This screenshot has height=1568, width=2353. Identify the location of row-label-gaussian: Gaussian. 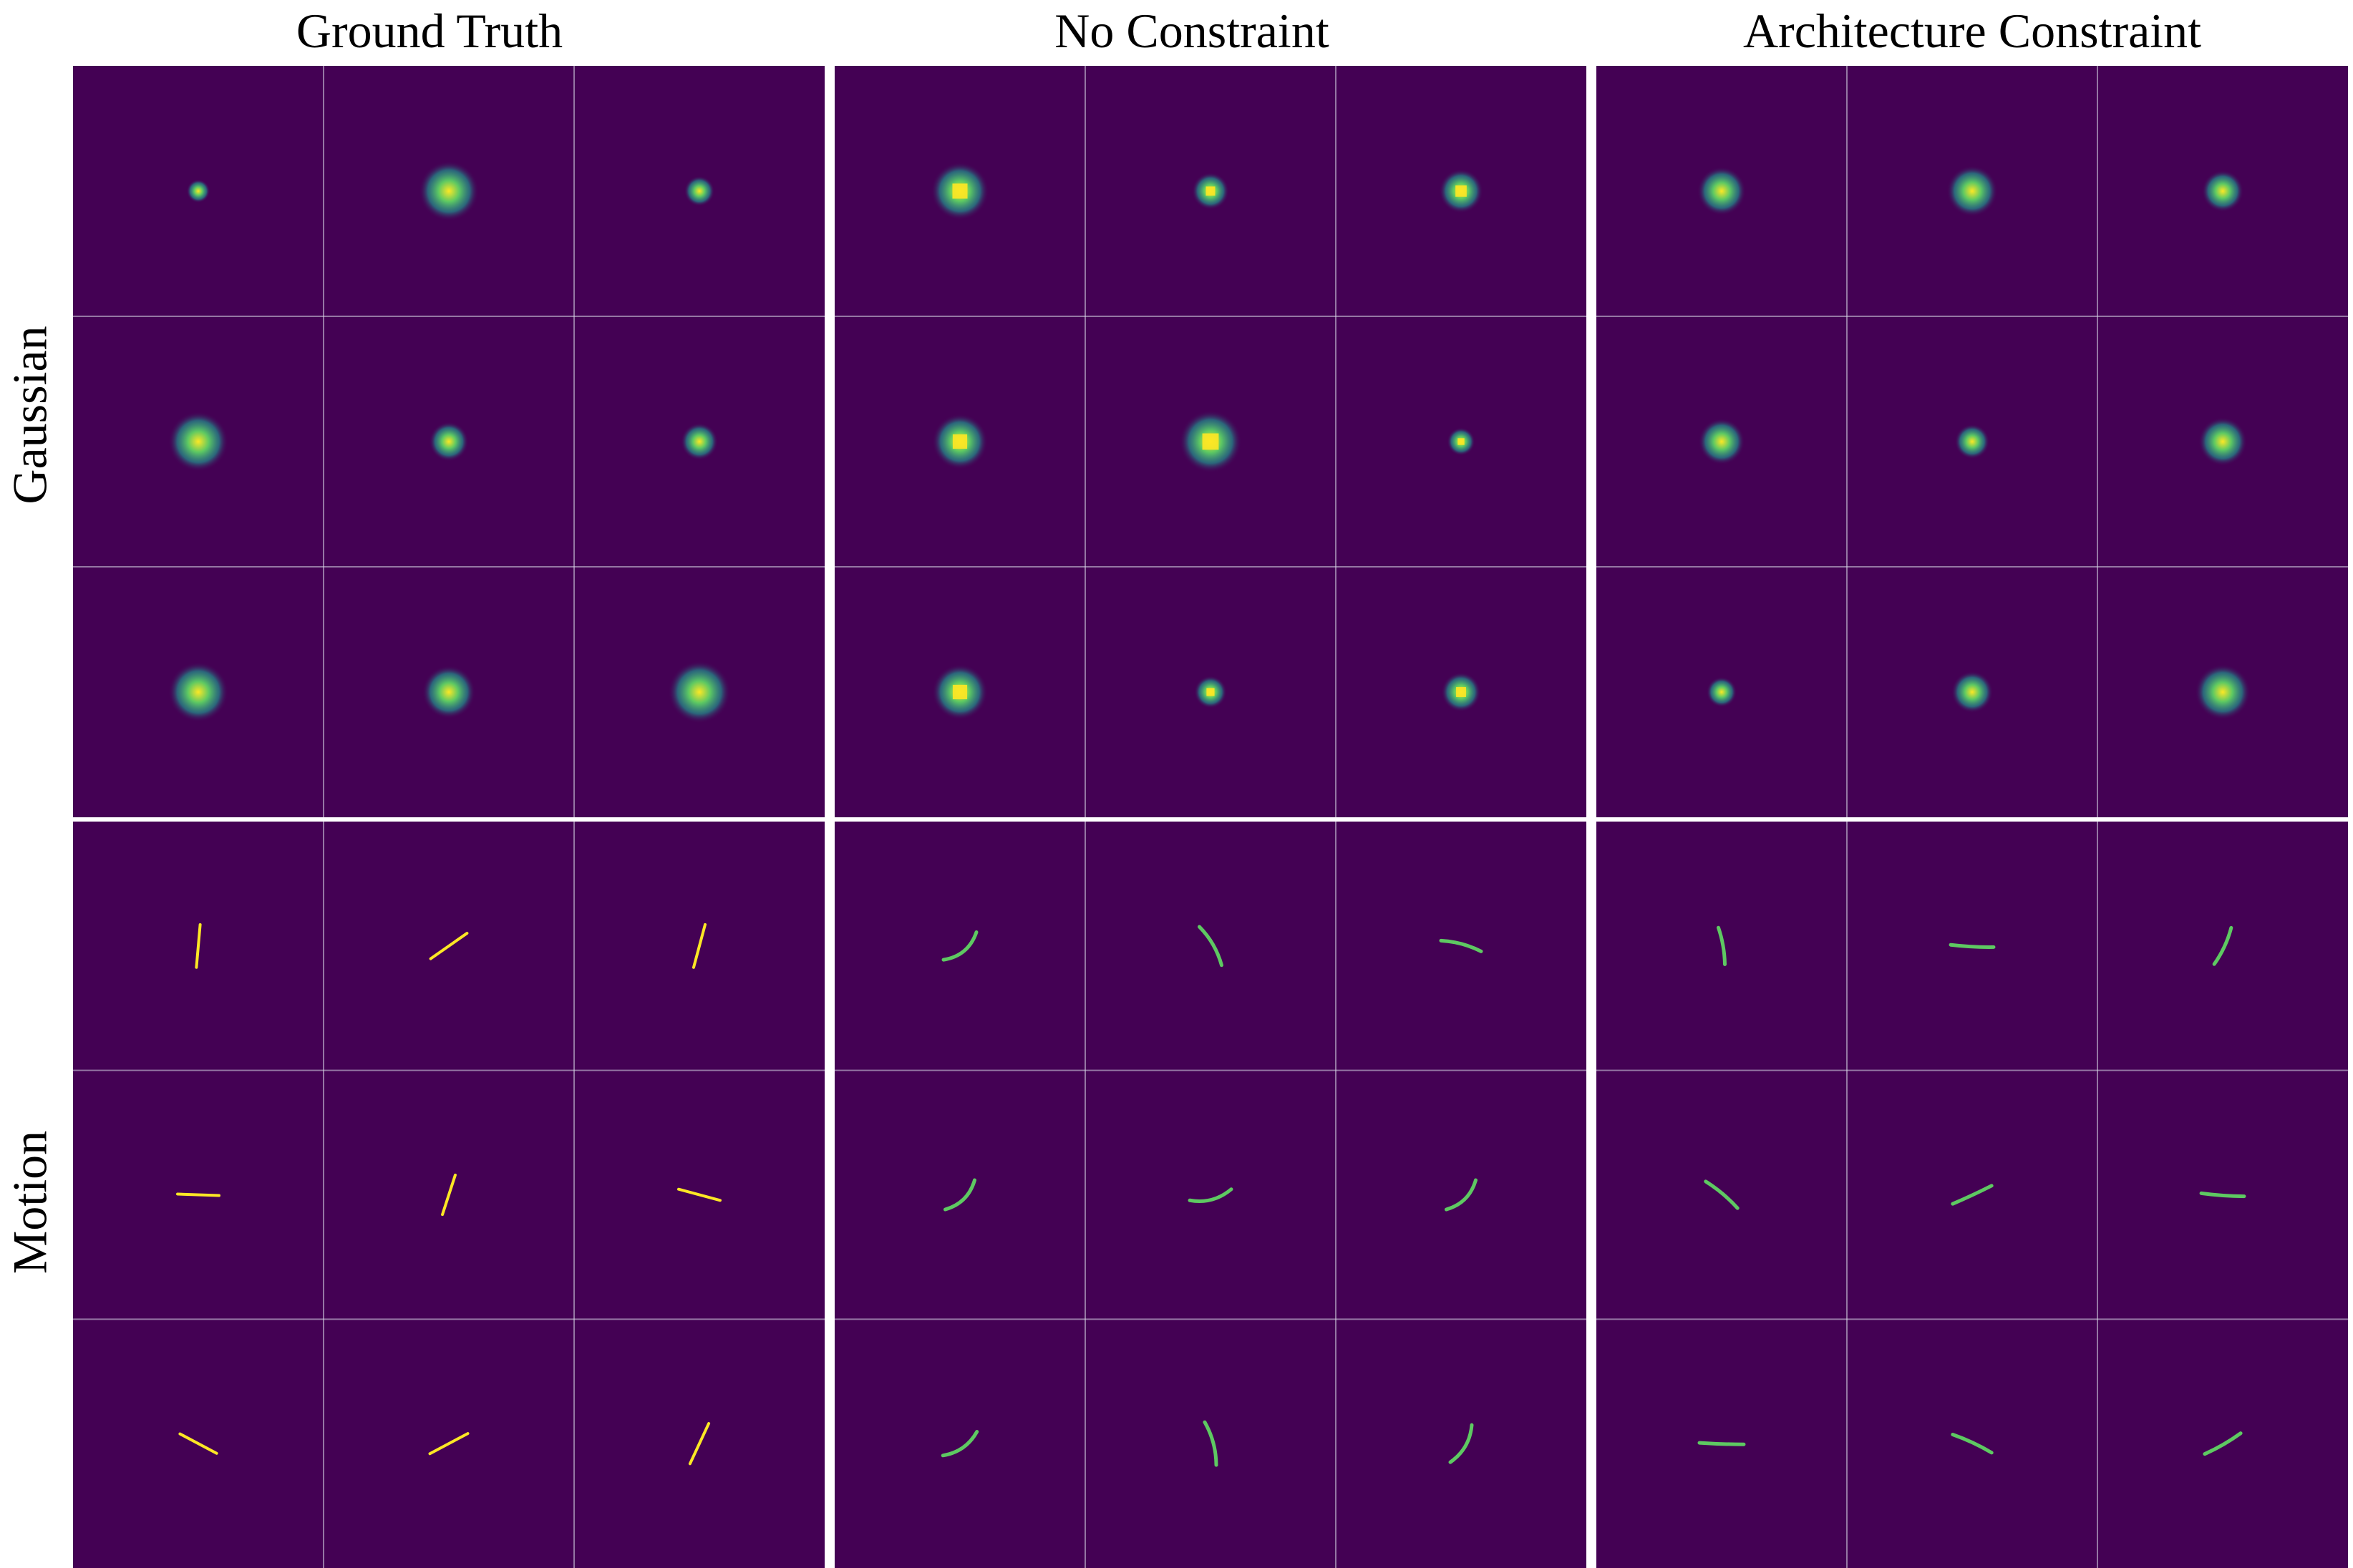
(29, 415).